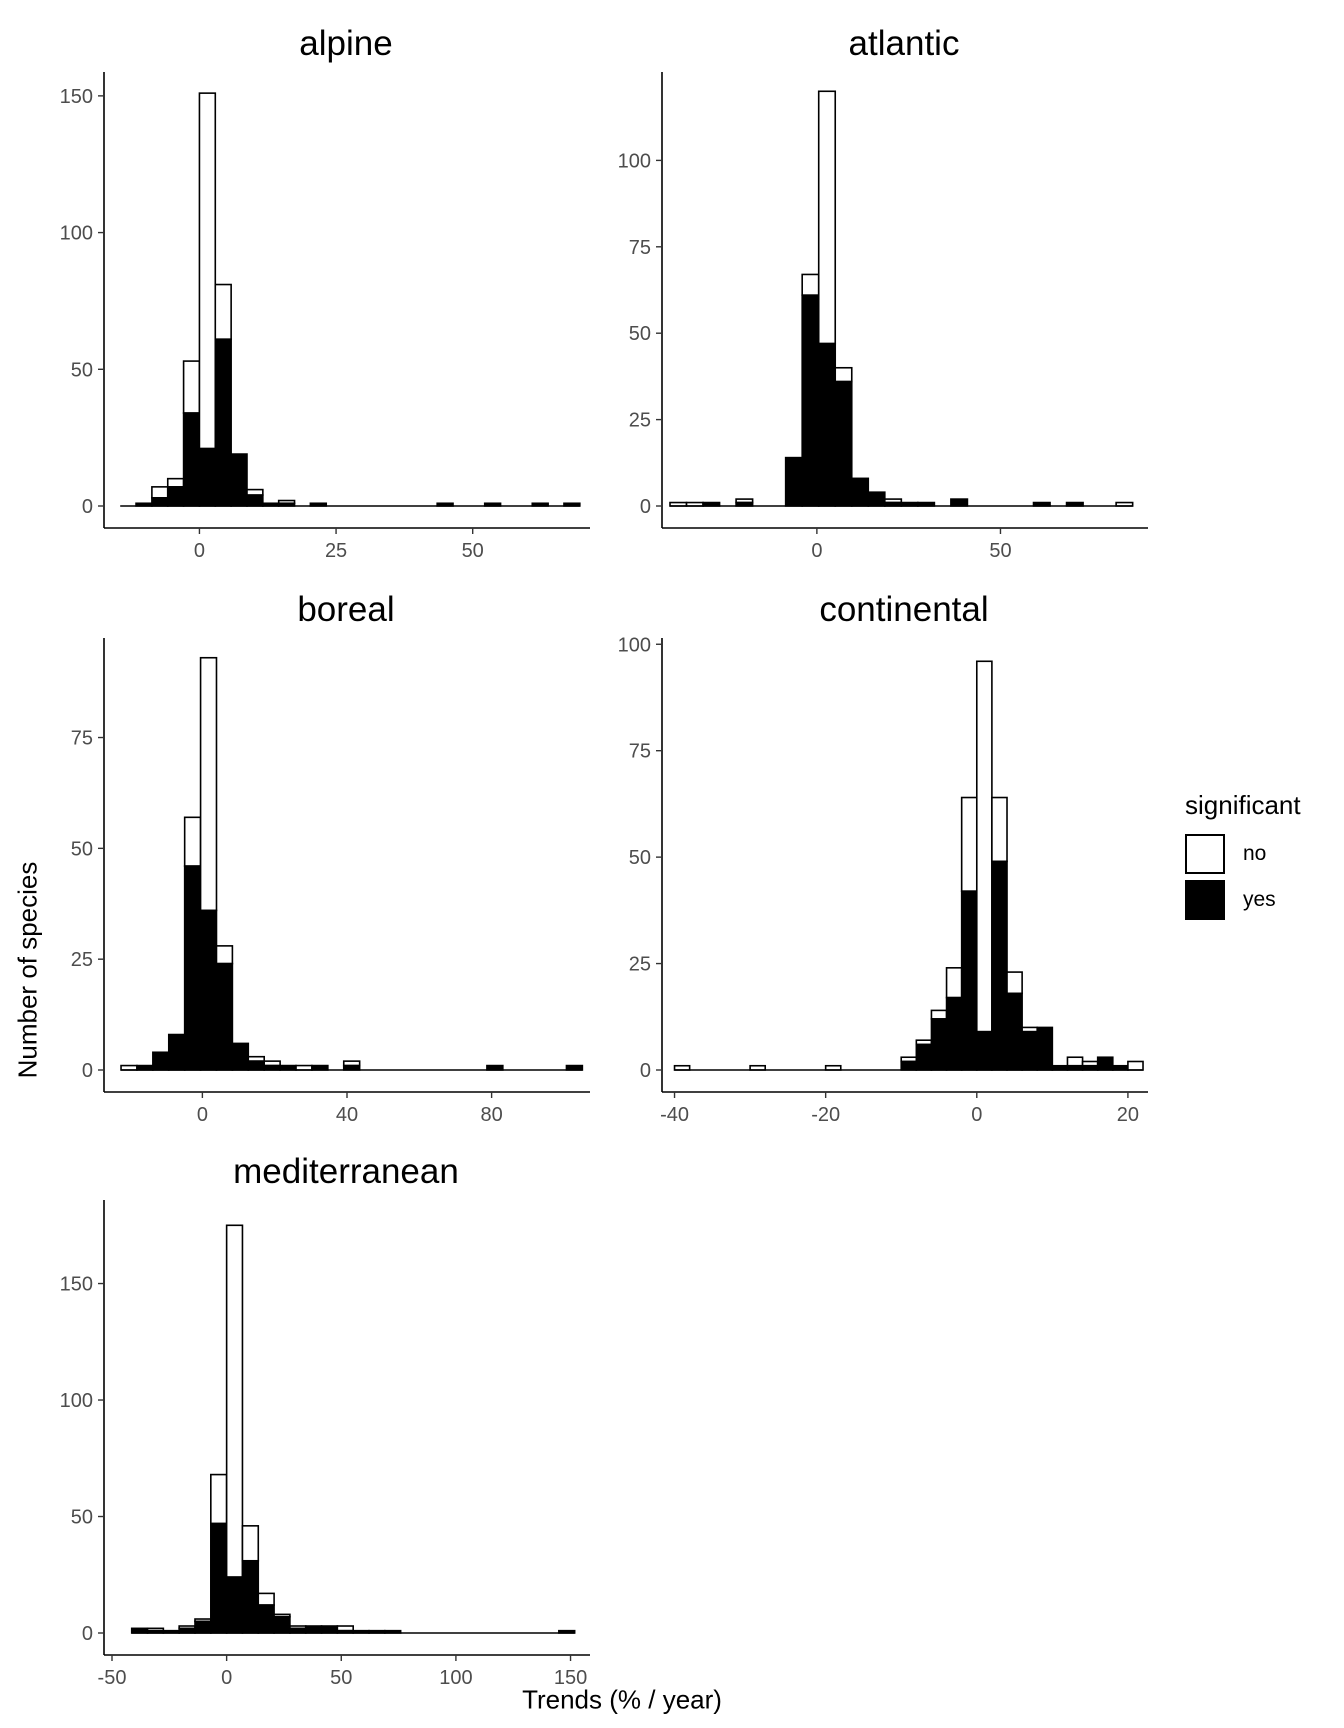 This screenshot has width=1344, height=1728. I want to click on legend: significant no yes, so click(1260, 856).